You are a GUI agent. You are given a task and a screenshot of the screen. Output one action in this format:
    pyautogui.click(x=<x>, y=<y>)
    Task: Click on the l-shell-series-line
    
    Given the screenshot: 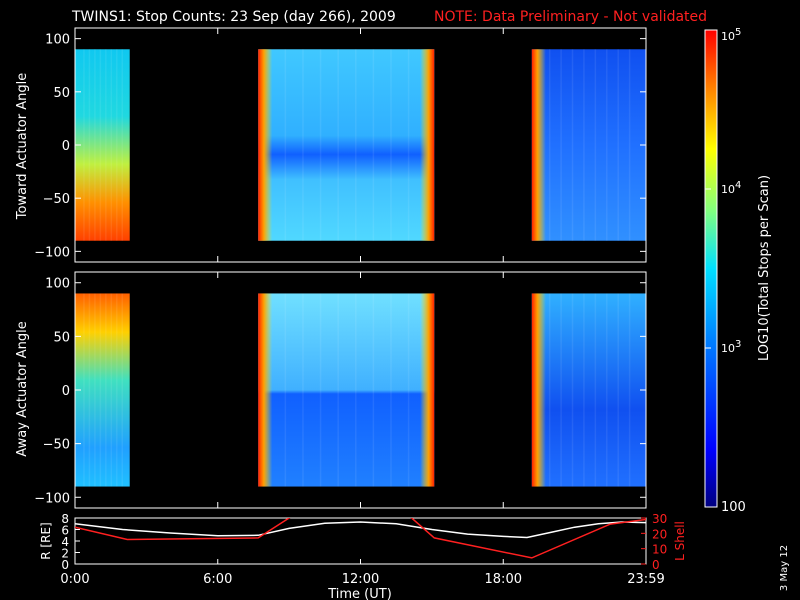 What is the action you would take?
    pyautogui.click(x=360, y=538)
    